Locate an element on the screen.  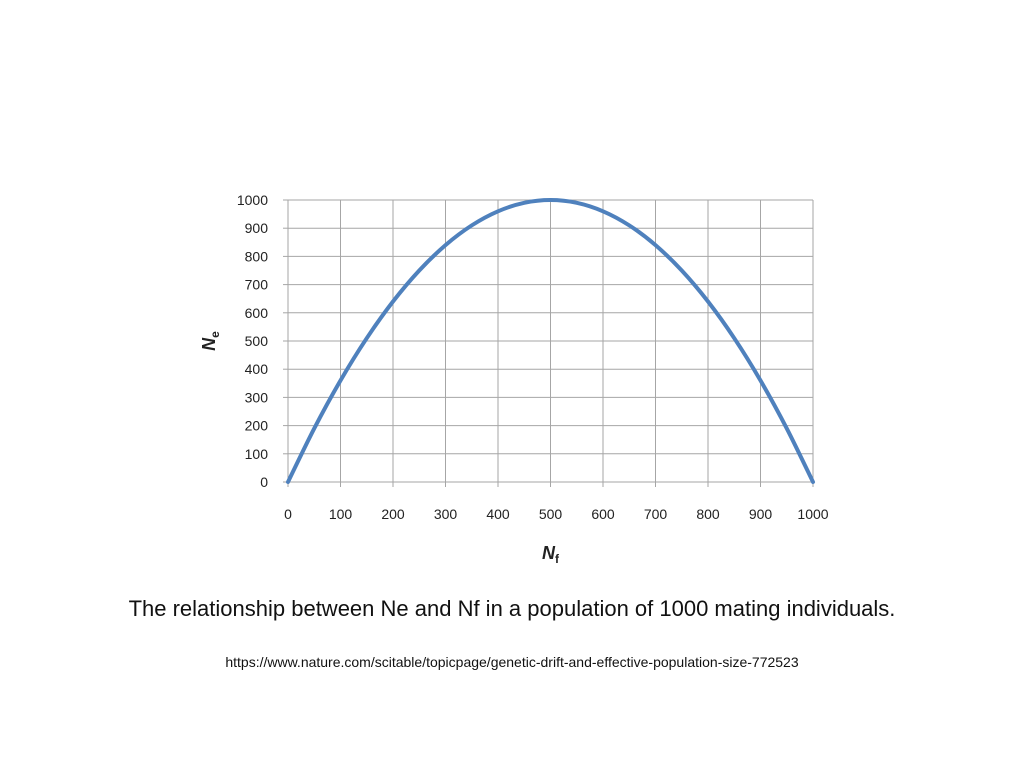
y-tick-label: 500 is located at coordinates (257, 341).